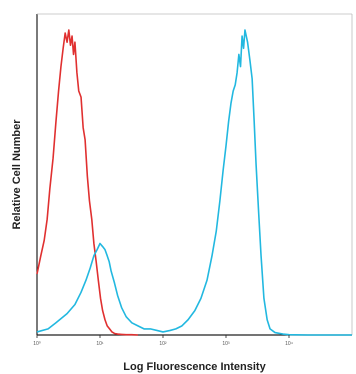  What do you see at coordinates (17, 174) in the screenshot?
I see `y-axis-title: Relative Cell Number` at bounding box center [17, 174].